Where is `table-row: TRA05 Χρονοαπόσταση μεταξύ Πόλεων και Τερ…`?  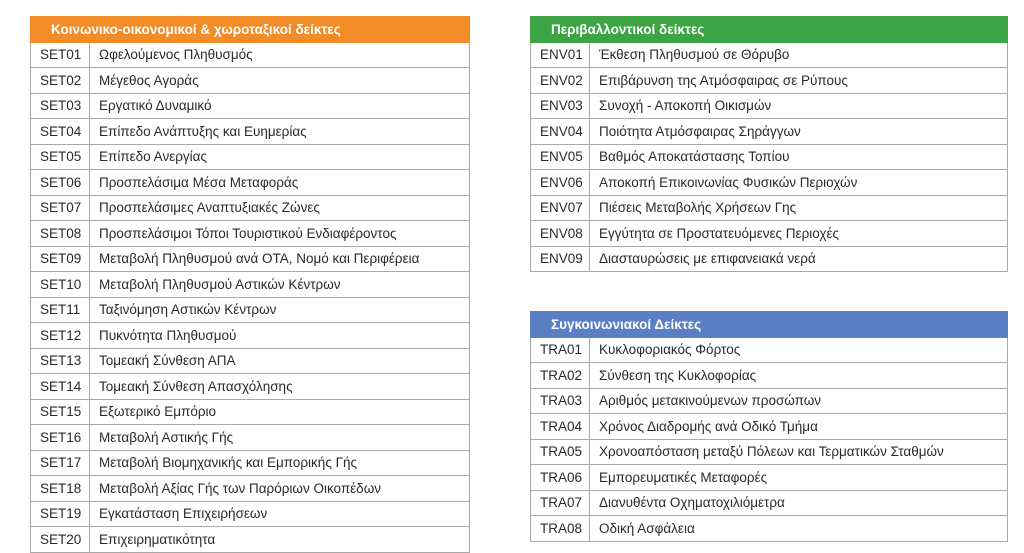 table-row: TRA05 Χρονοαπόσταση μεταξύ Πόλεων και Τερ… is located at coordinates (769, 451).